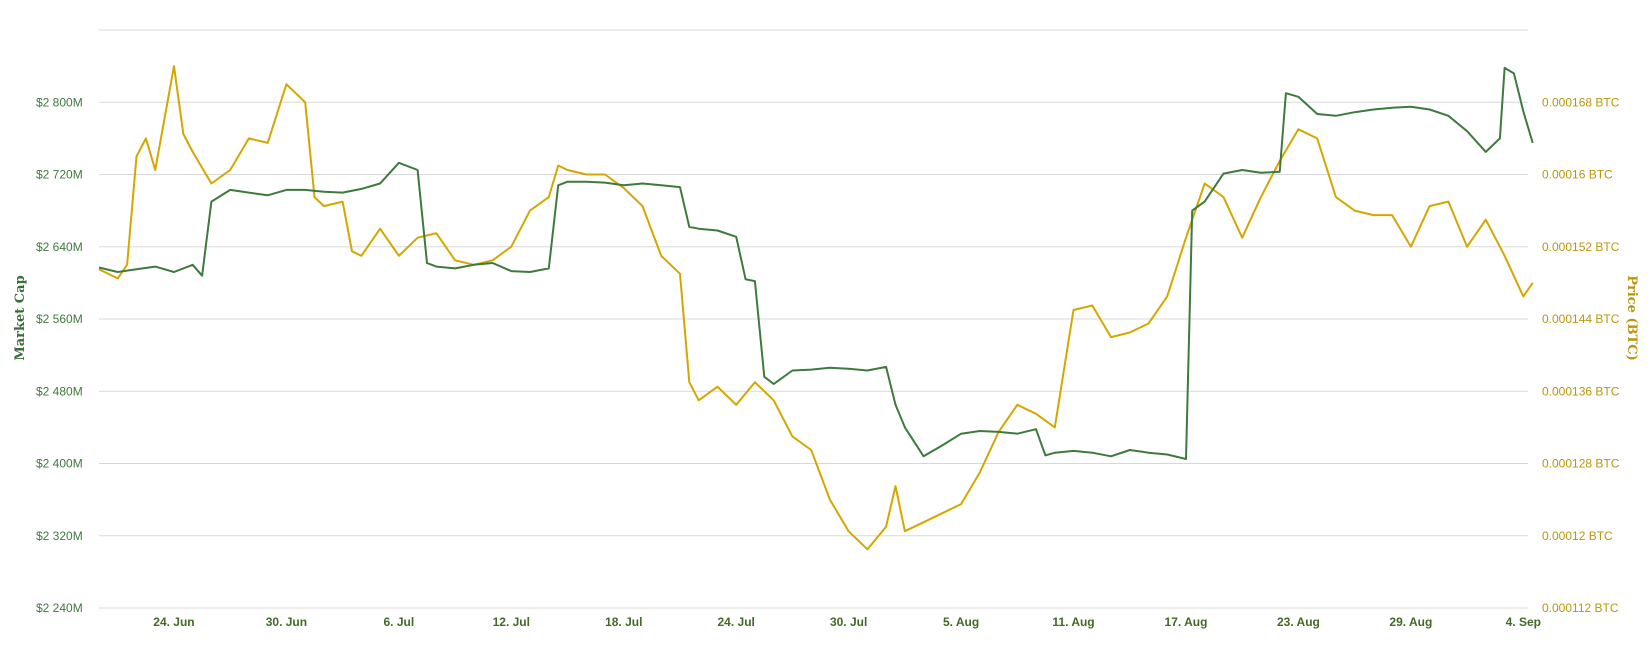 This screenshot has width=1650, height=650. What do you see at coordinates (1410, 622) in the screenshot?
I see `x-tick-label: 29. Aug` at bounding box center [1410, 622].